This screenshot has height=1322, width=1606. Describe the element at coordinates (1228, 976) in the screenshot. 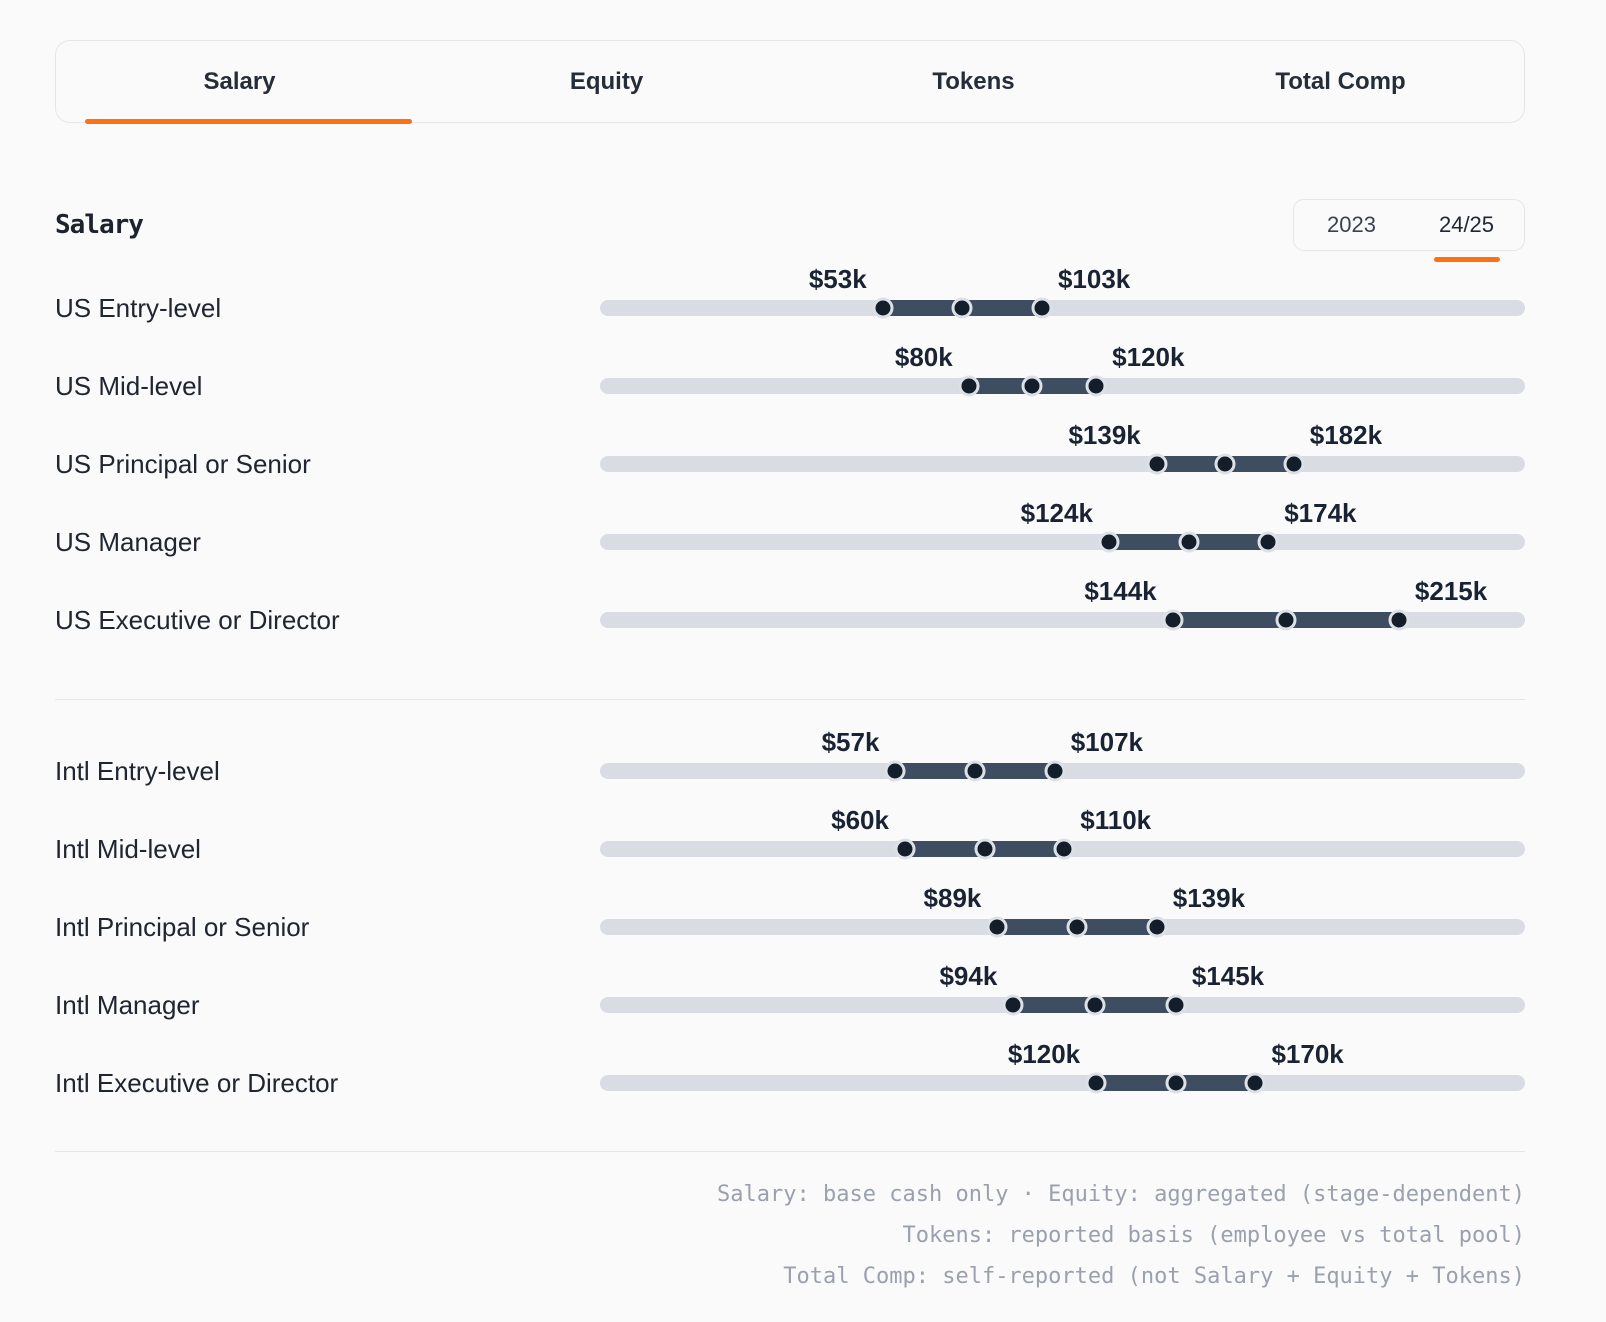

I see `max-value-label: $145k` at that location.